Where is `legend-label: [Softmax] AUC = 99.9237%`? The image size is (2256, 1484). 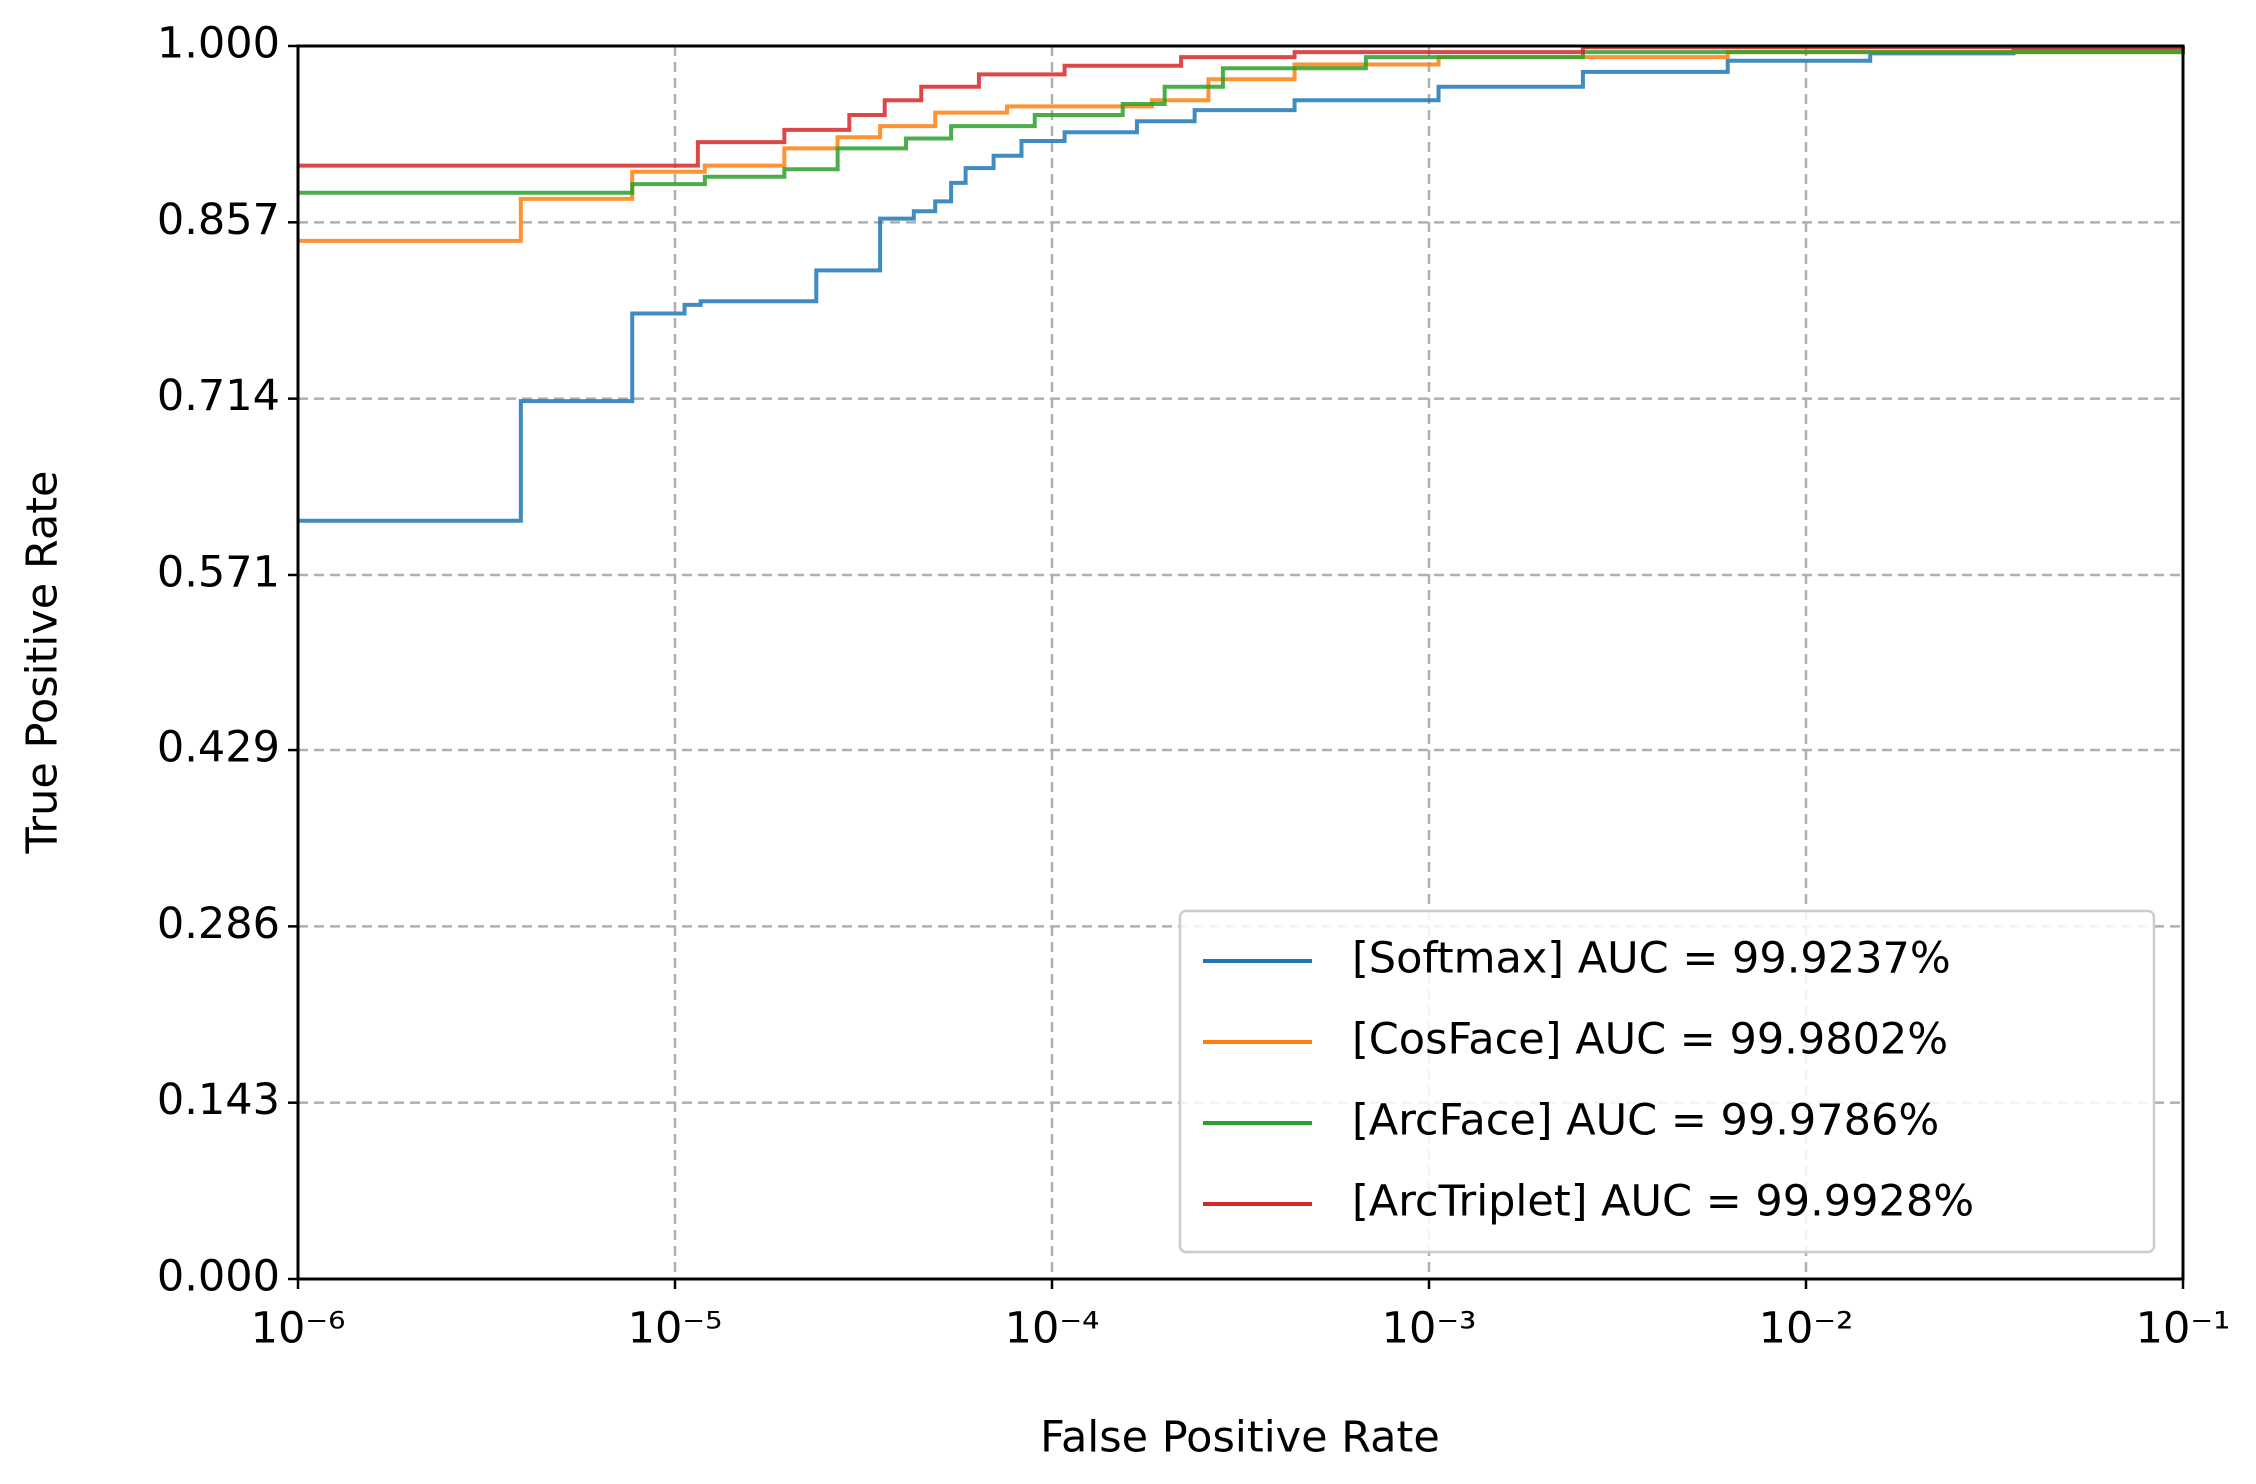
legend-label: [Softmax] AUC = 99.9237% is located at coordinates (1651, 959).